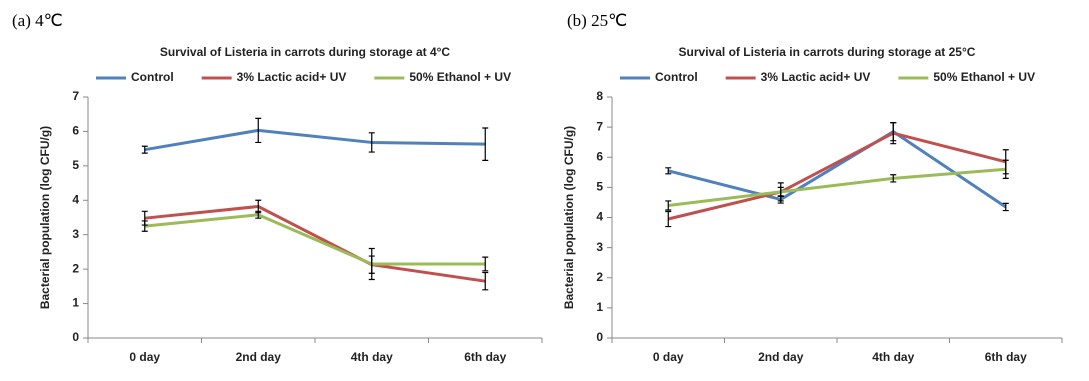 The image size is (1089, 381). What do you see at coordinates (37, 20) in the screenshot?
I see `panel-label: (a) 4℃` at bounding box center [37, 20].